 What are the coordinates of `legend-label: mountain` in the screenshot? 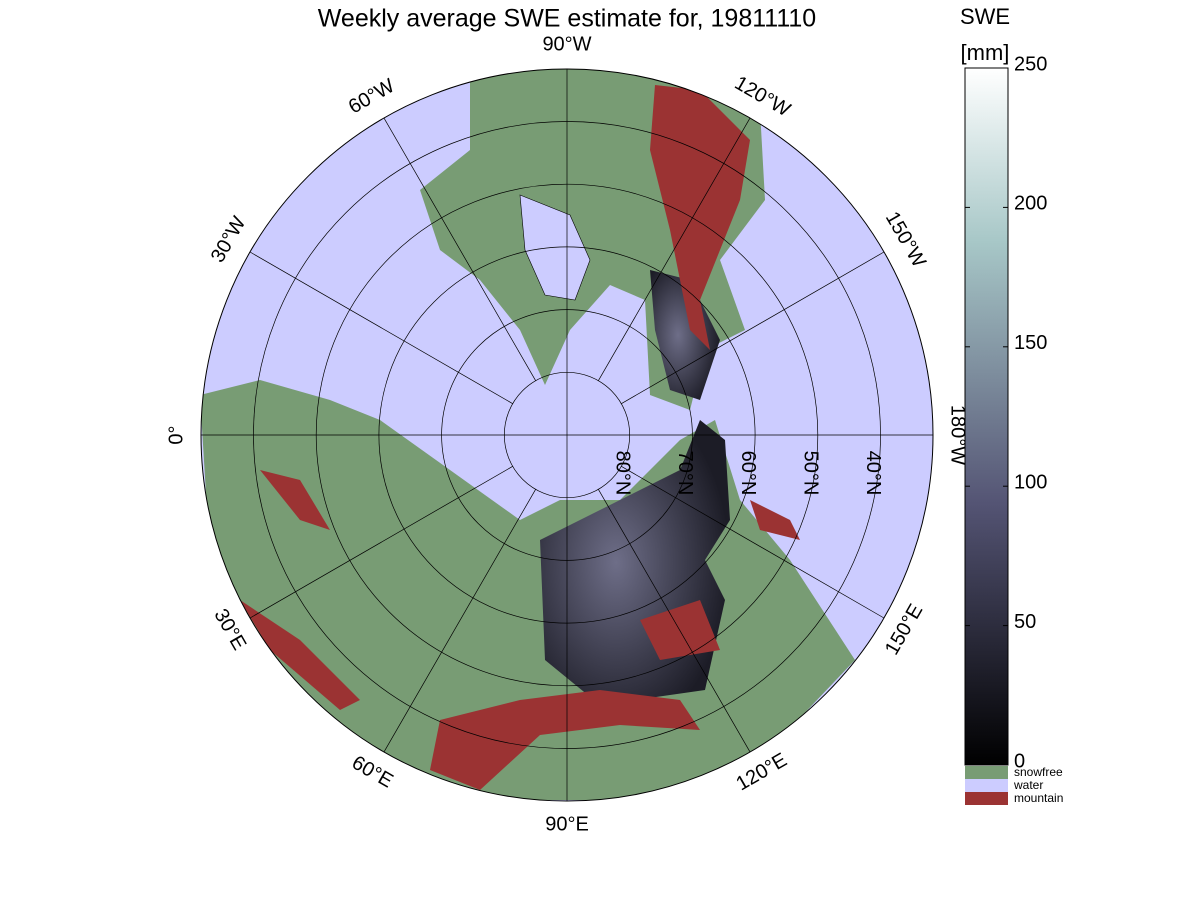 It's located at (1038, 798).